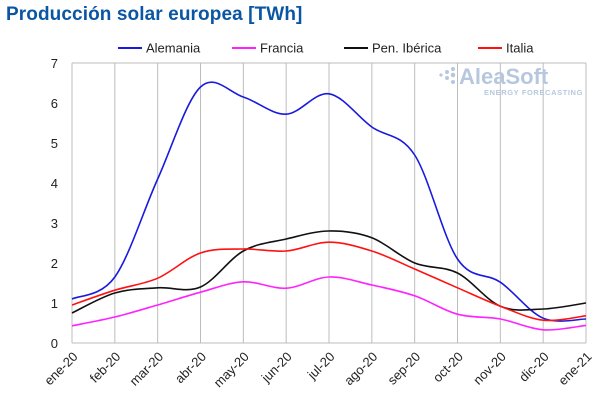 This screenshot has width=600, height=416. What do you see at coordinates (321, 366) in the screenshot?
I see `x-tick-label: jul-20` at bounding box center [321, 366].